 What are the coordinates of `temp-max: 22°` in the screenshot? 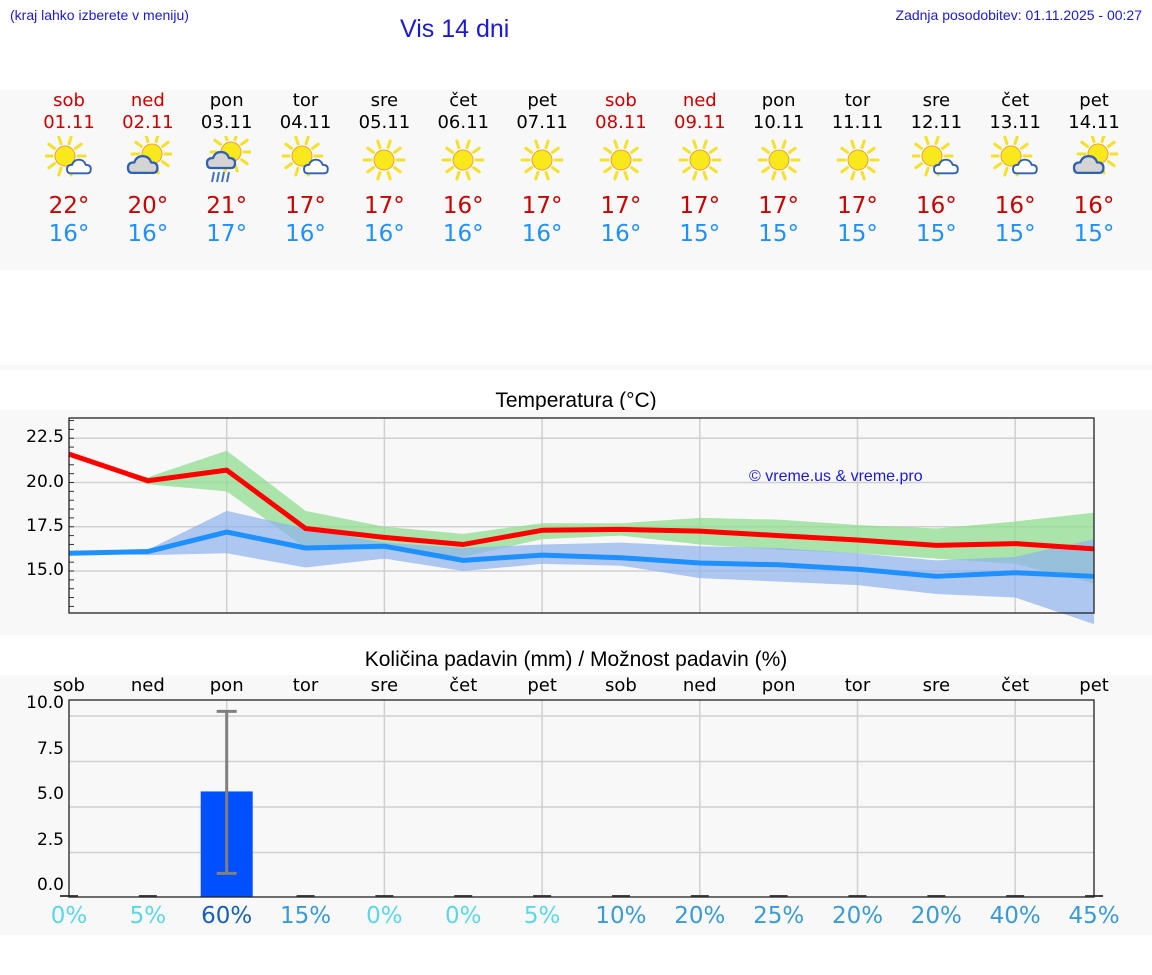 It's located at (69, 206).